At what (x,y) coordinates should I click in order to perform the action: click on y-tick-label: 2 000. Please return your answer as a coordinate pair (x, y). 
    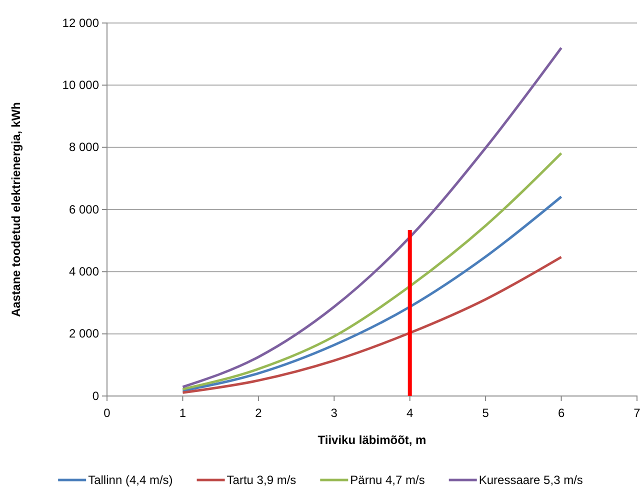
    Looking at the image, I should click on (84, 333).